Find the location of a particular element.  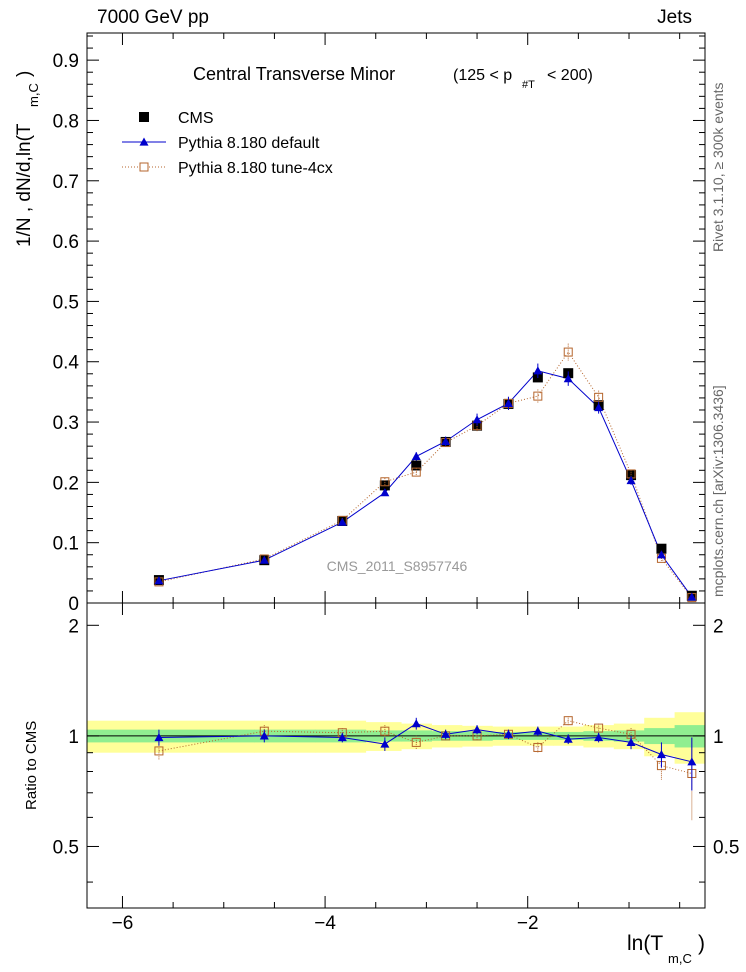

ratio-line-tune is located at coordinates (425, 747).